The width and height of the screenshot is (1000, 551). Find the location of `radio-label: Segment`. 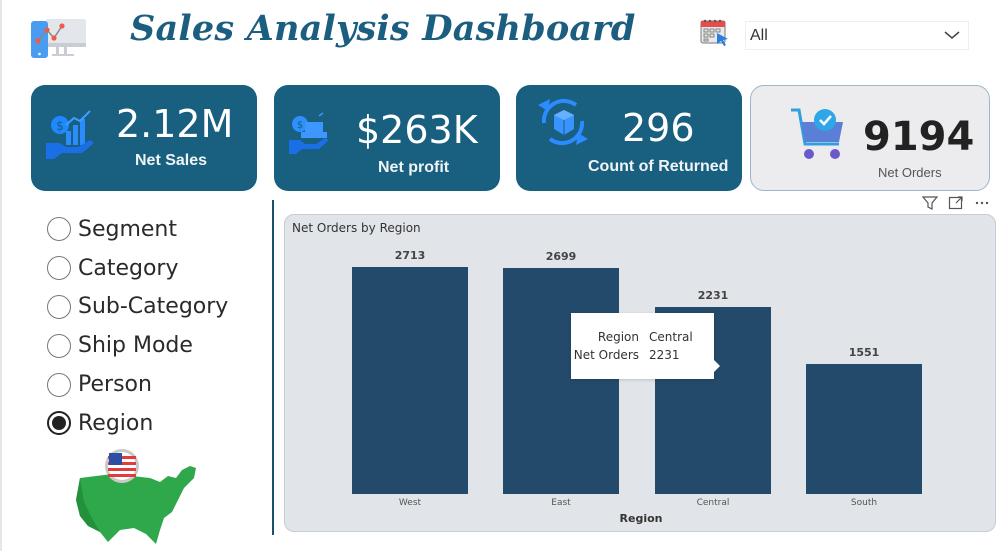

radio-label: Segment is located at coordinates (127, 229).